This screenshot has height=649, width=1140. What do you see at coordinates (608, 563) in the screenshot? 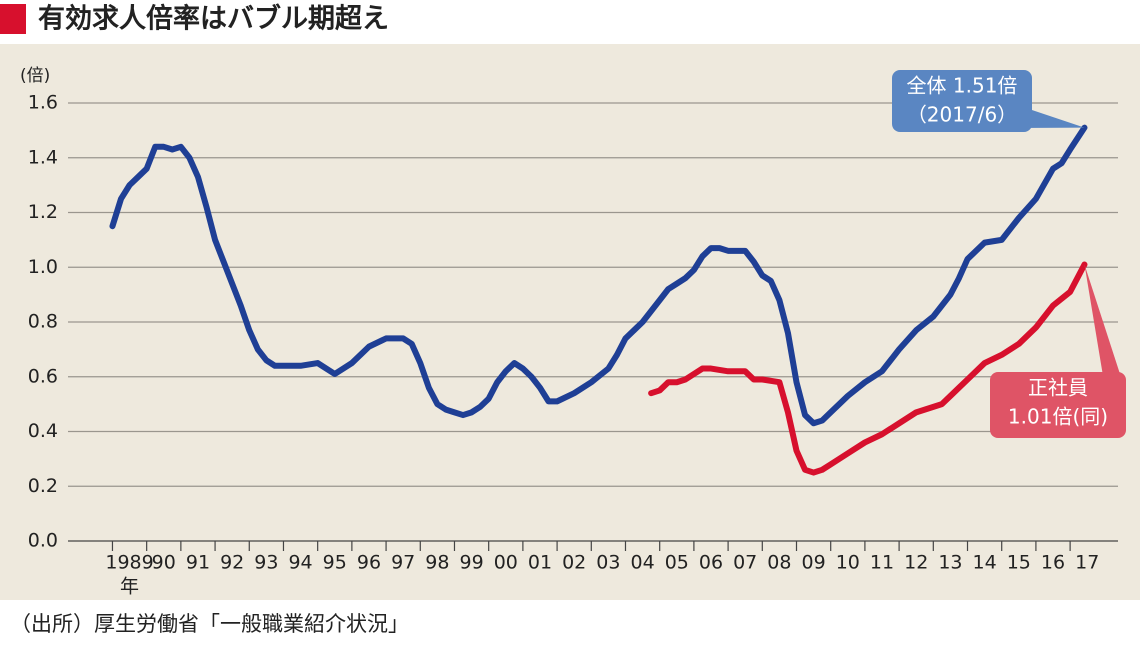
I see `x-tick-label: 03` at bounding box center [608, 563].